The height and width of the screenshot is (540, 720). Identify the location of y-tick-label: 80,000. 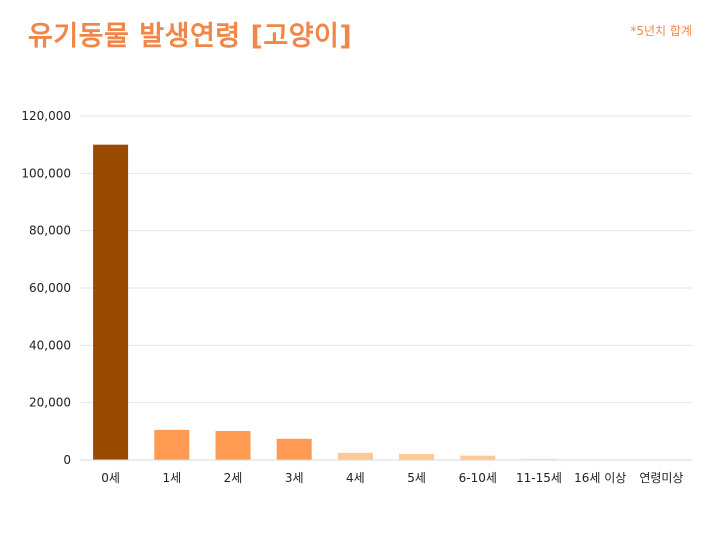
(50, 231).